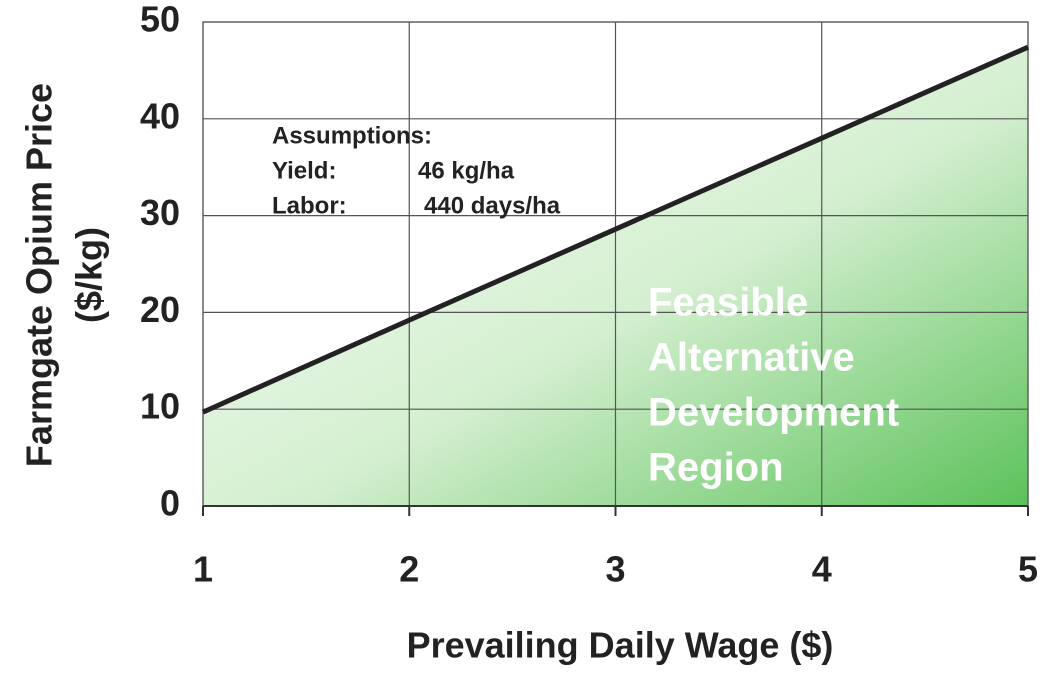  Describe the element at coordinates (203, 569) in the screenshot. I see `x-tick-label: 1` at that location.